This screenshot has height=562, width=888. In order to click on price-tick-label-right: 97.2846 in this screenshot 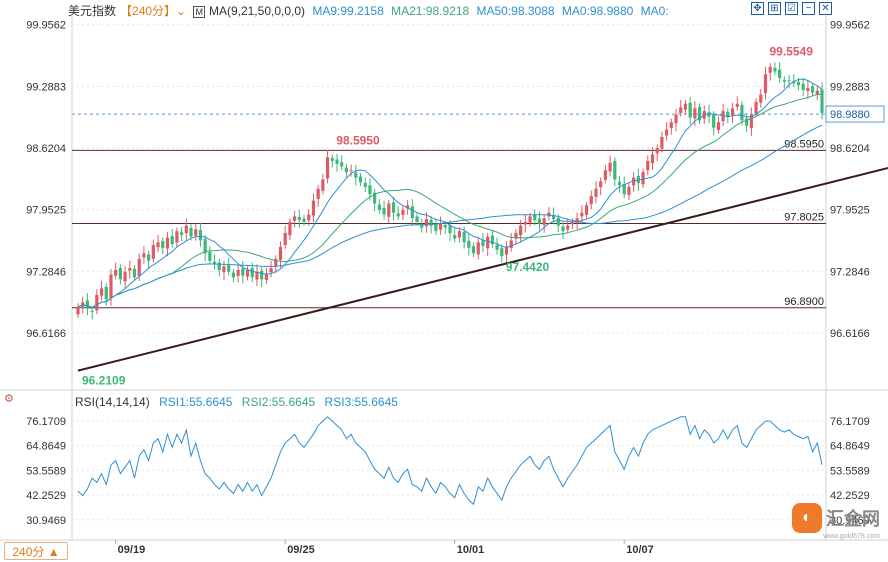, I will do `click(850, 272)`.